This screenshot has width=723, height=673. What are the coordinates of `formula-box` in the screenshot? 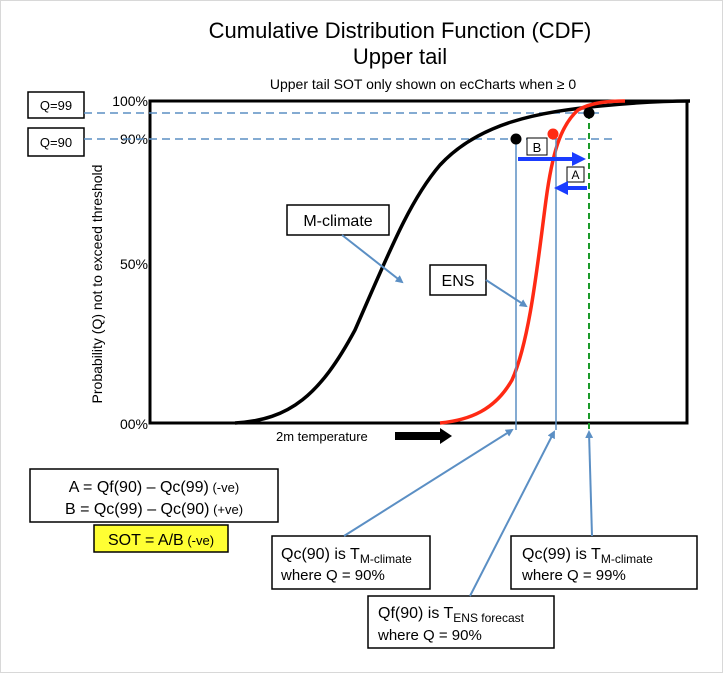 It's located at (154, 495).